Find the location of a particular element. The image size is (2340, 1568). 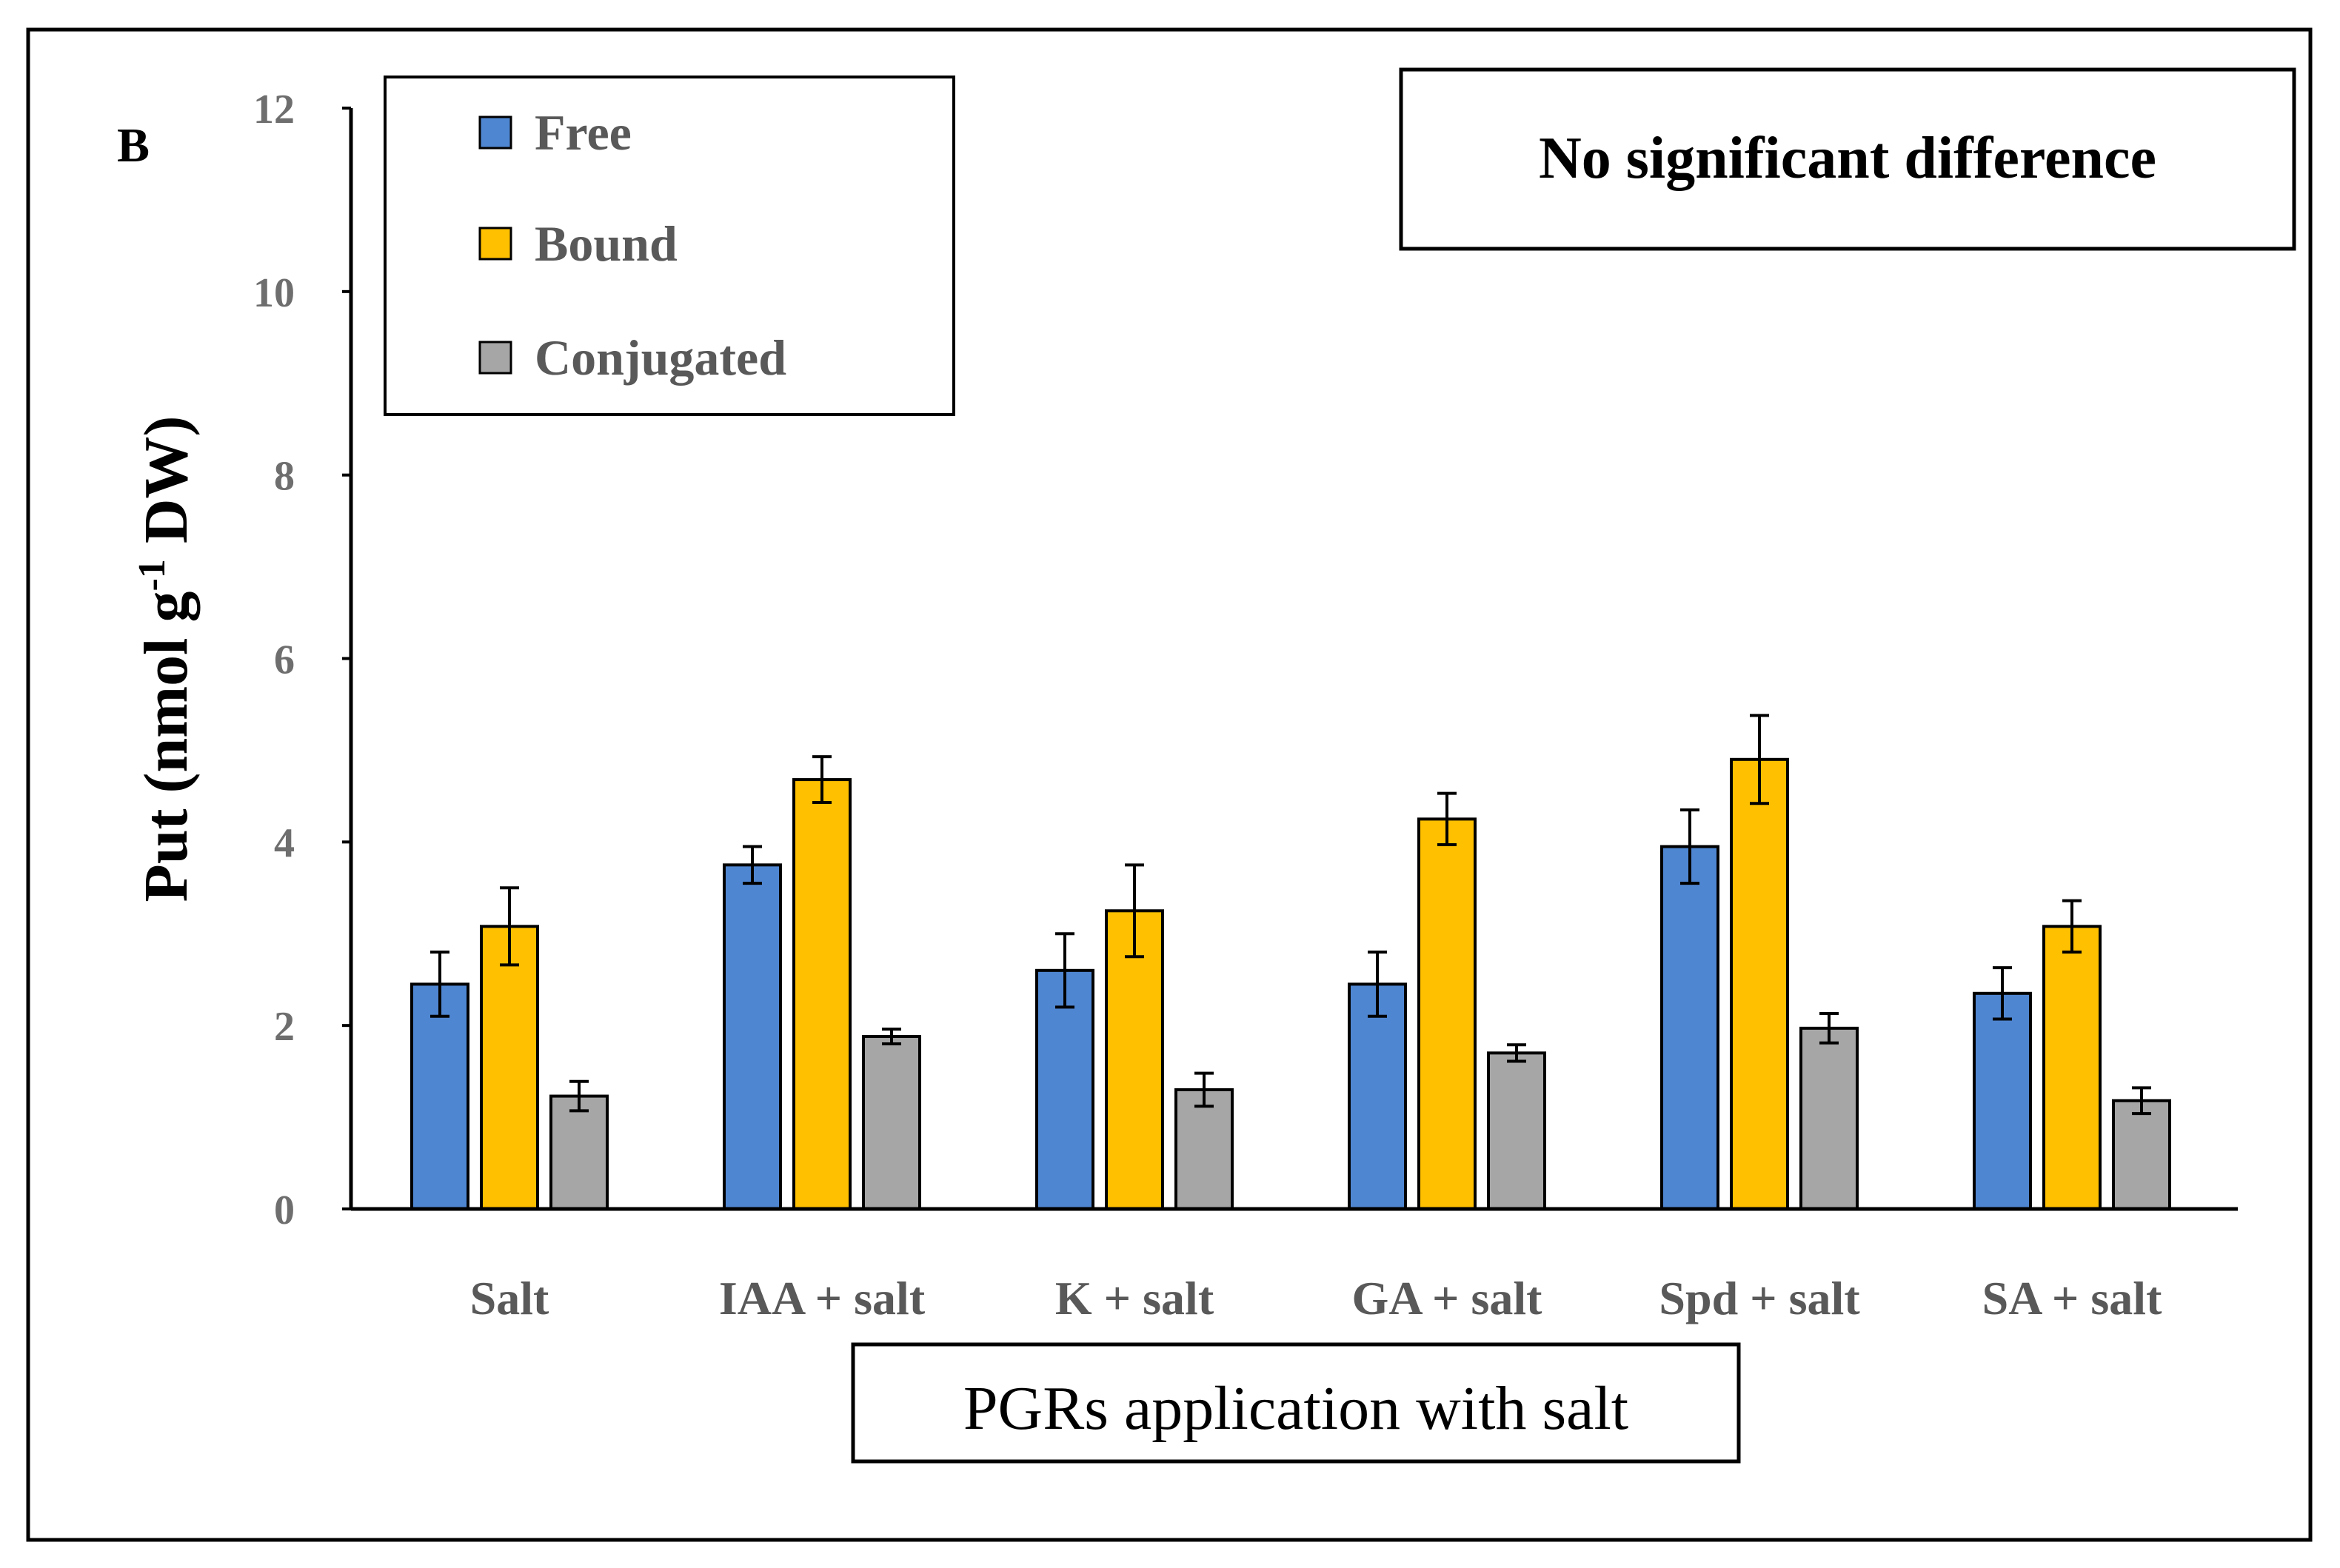

significance-note-text: No significant difference is located at coordinates (1848, 158).